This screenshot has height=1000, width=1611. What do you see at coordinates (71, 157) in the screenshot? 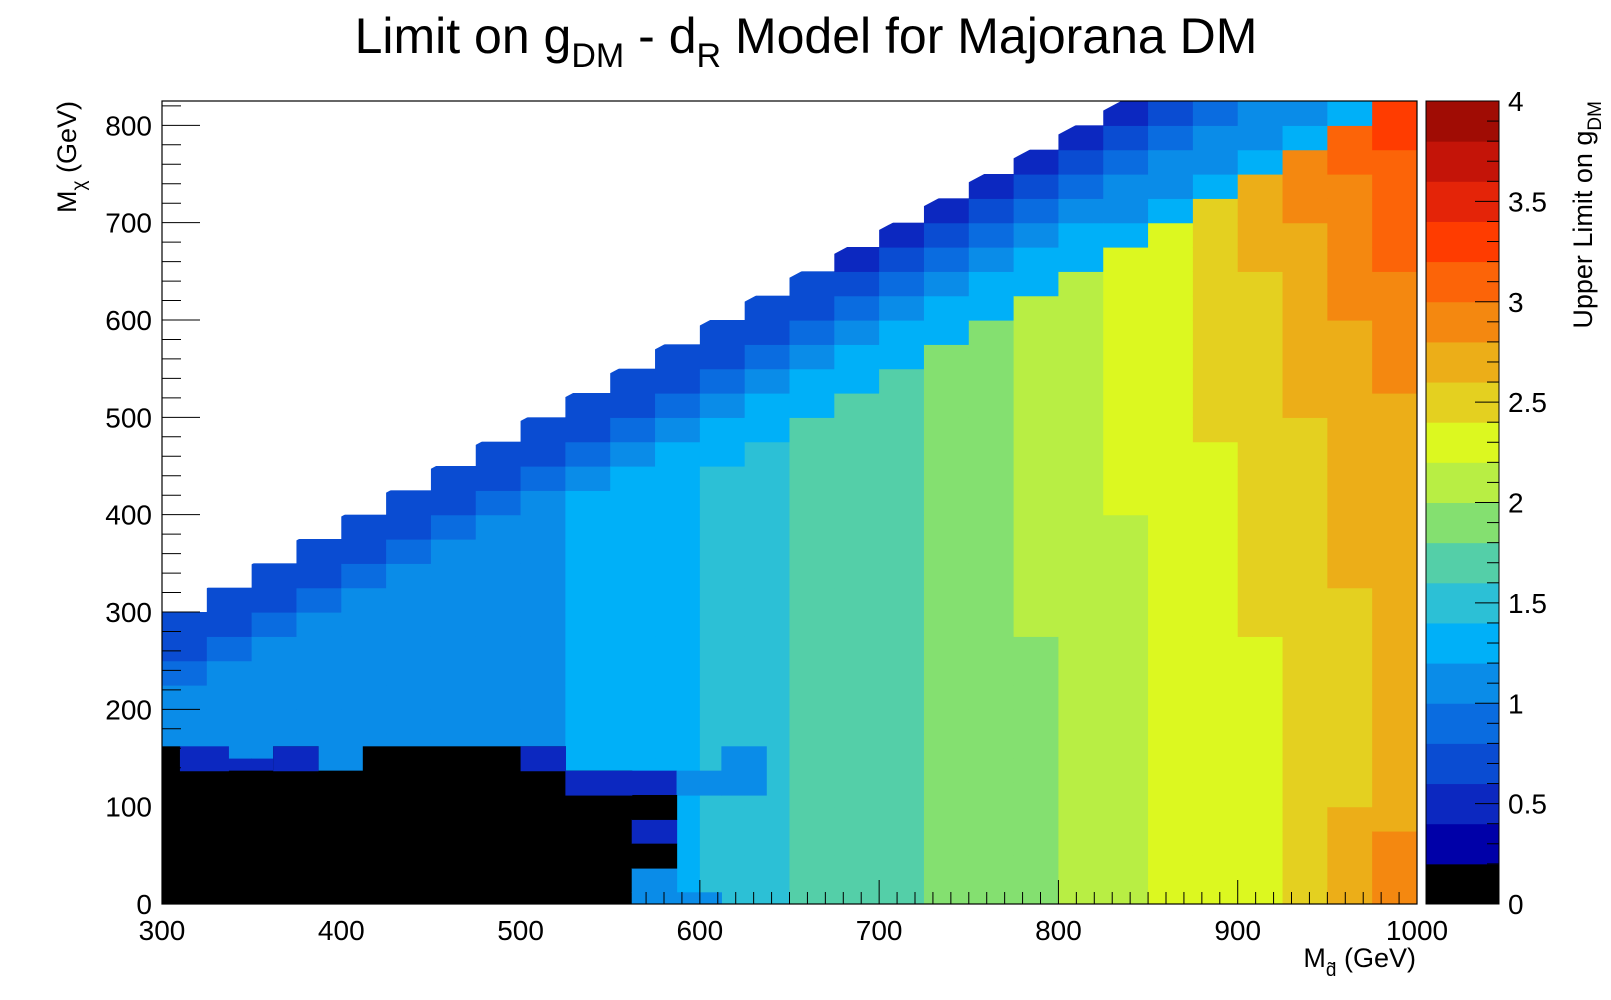
I see `y-axis-label: Mχ (GeV)` at bounding box center [71, 157].